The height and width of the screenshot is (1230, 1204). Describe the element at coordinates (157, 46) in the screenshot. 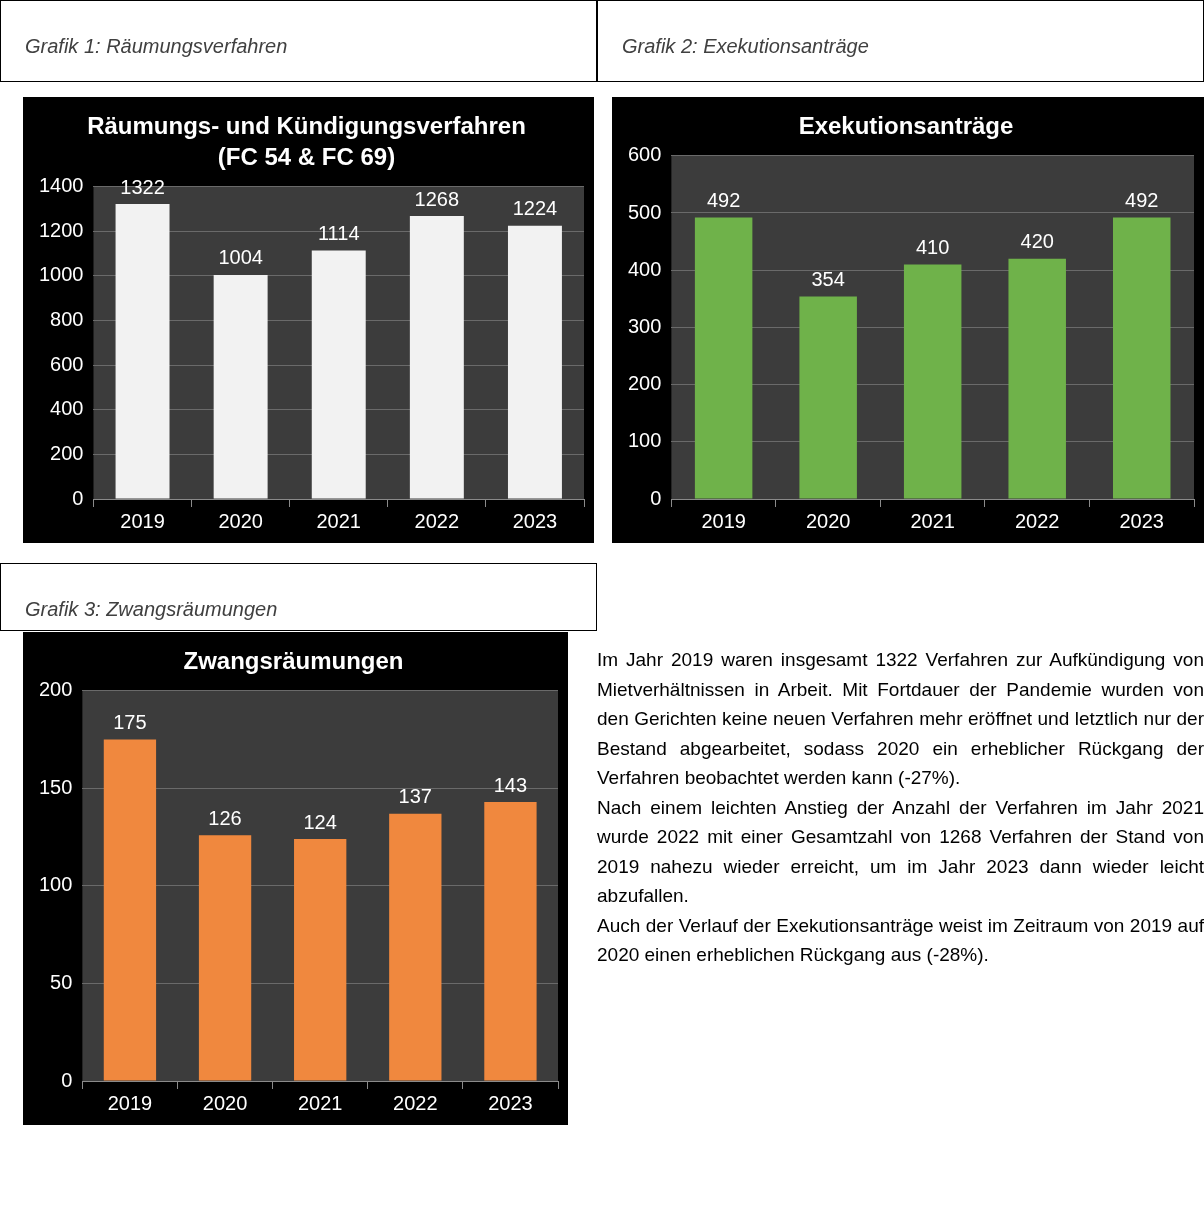

I see `text: Grafik 1: Räumungsverfahren` at that location.